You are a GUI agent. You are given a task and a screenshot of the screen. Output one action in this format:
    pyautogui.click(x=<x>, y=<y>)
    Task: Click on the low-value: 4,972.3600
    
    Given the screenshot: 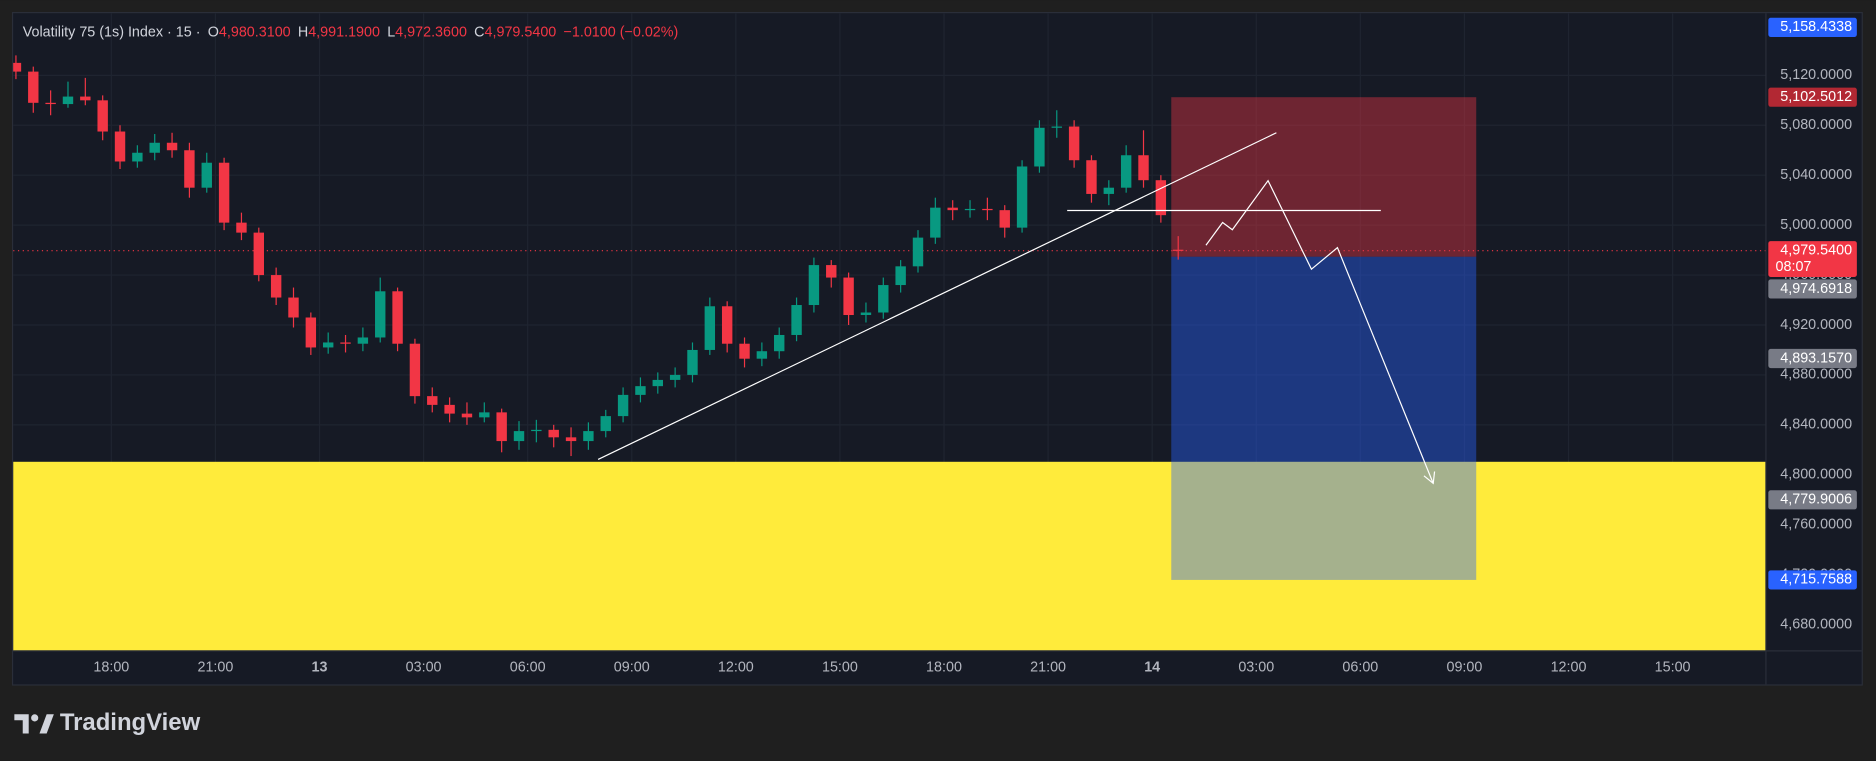 What is the action you would take?
    pyautogui.click(x=431, y=32)
    